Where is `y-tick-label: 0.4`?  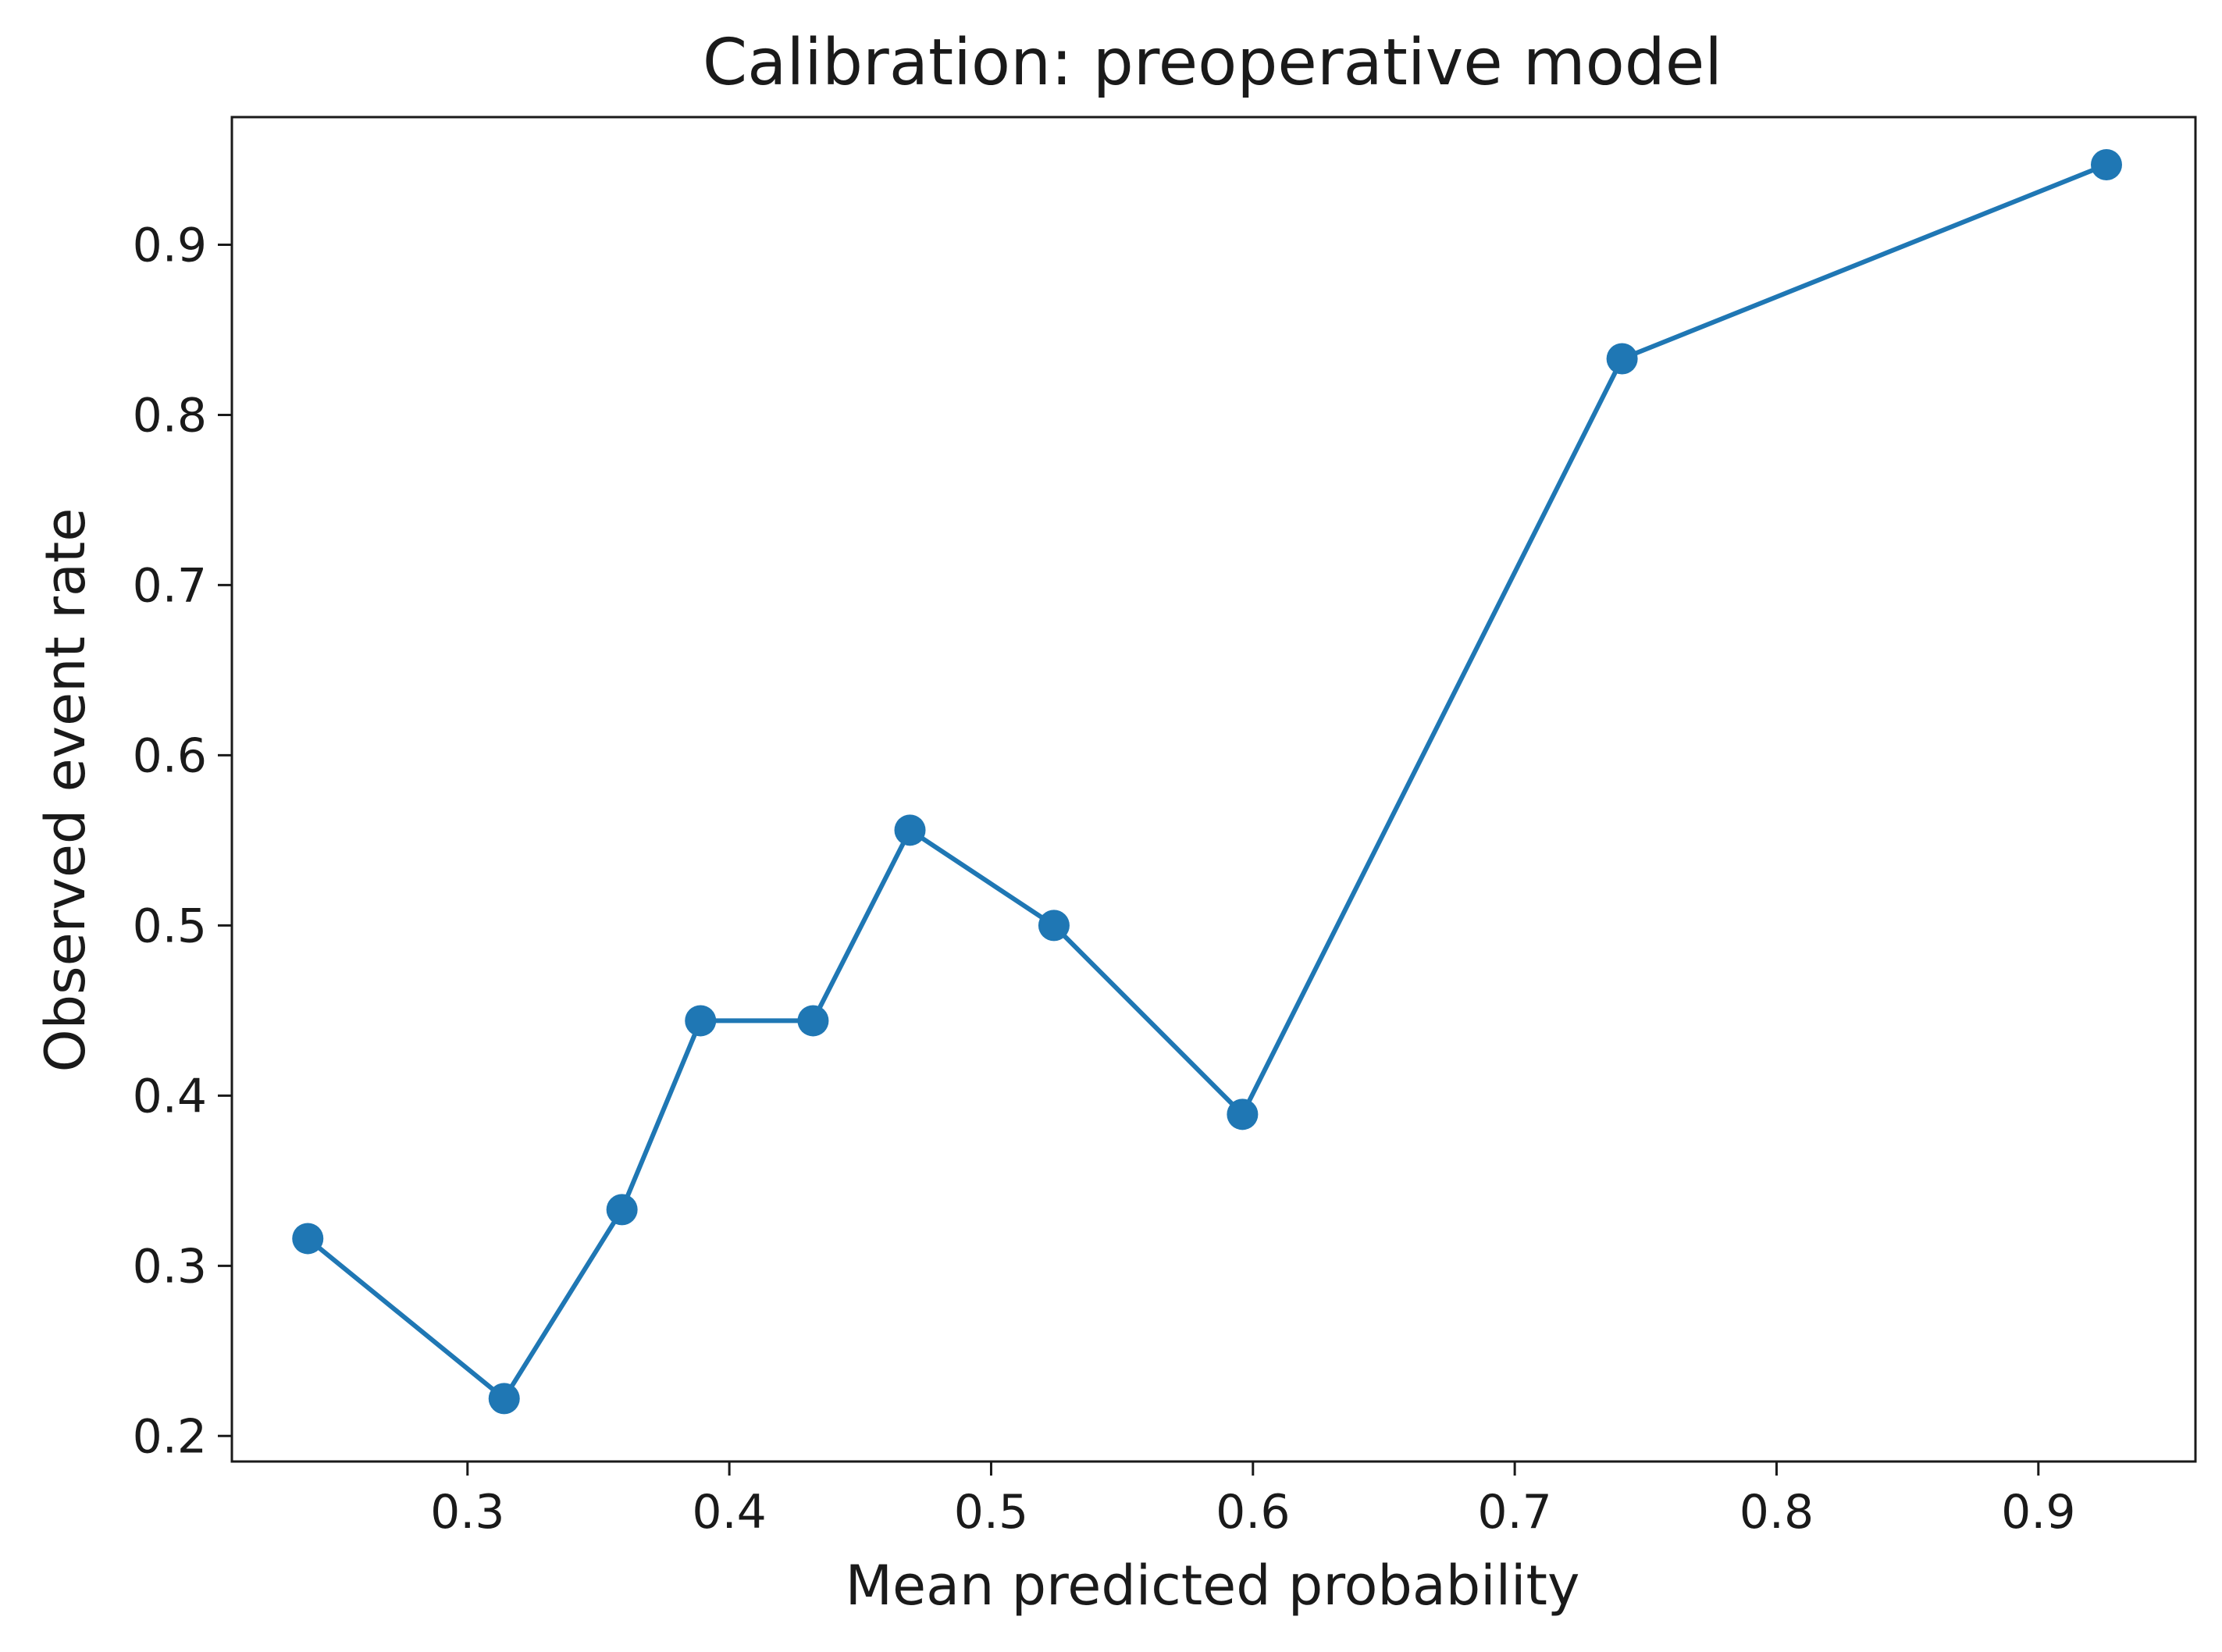
y-tick-label: 0.4 is located at coordinates (170, 1096).